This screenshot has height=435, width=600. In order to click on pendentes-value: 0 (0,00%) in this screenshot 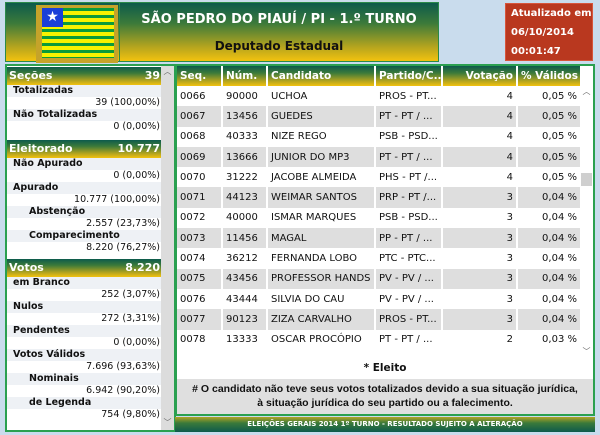, I will do `click(84, 343)`.